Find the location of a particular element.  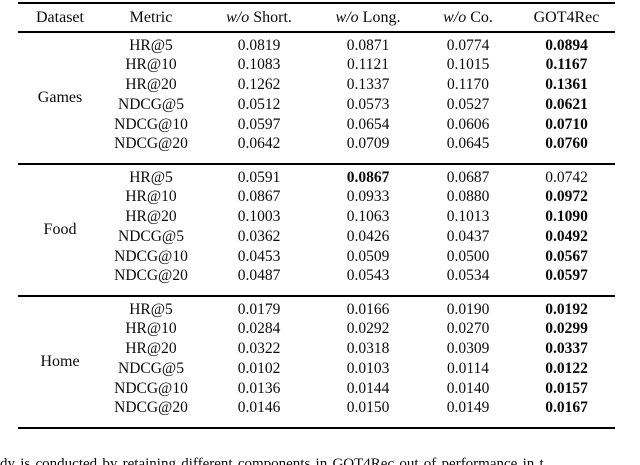

value-cell: 0.0270 is located at coordinates (468, 328).